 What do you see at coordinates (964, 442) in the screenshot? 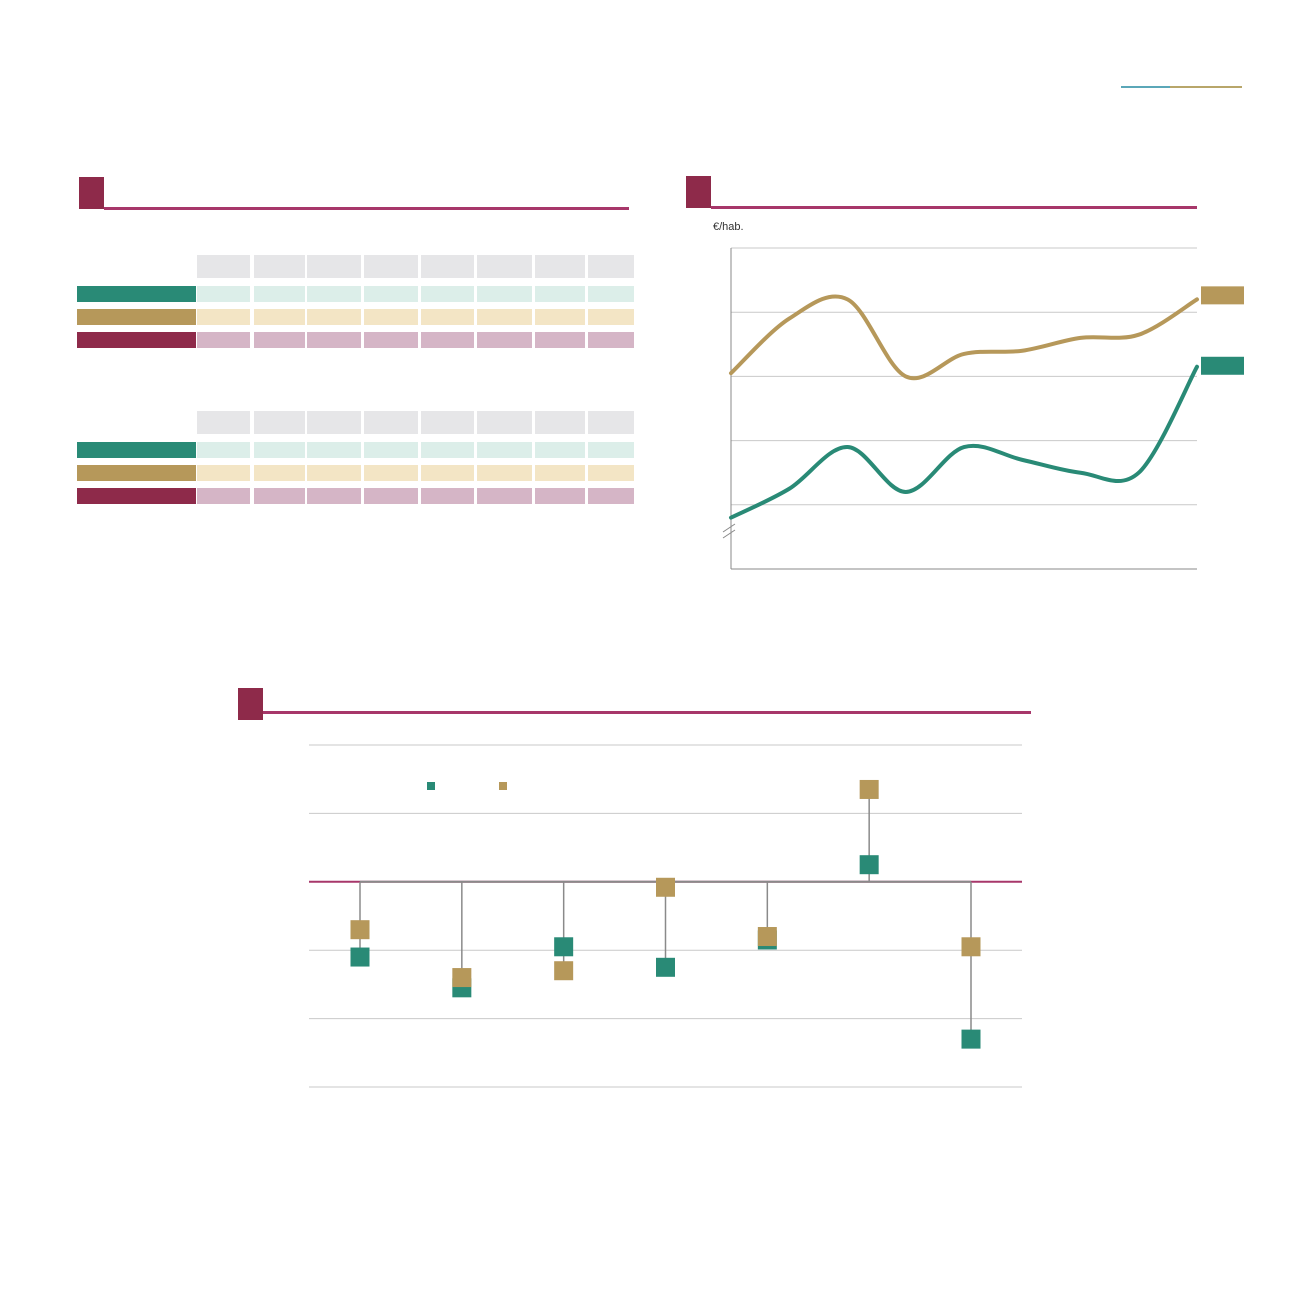
I see `series-line-teal` at bounding box center [964, 442].